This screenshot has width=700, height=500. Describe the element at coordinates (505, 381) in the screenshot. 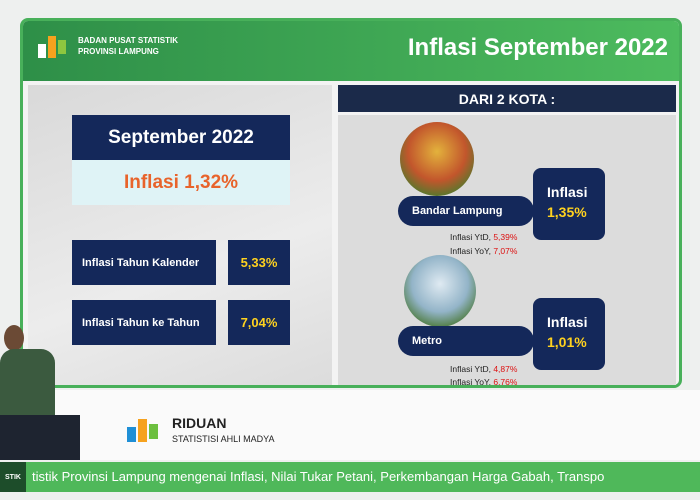

I see `yoy-value: 6,76%` at that location.